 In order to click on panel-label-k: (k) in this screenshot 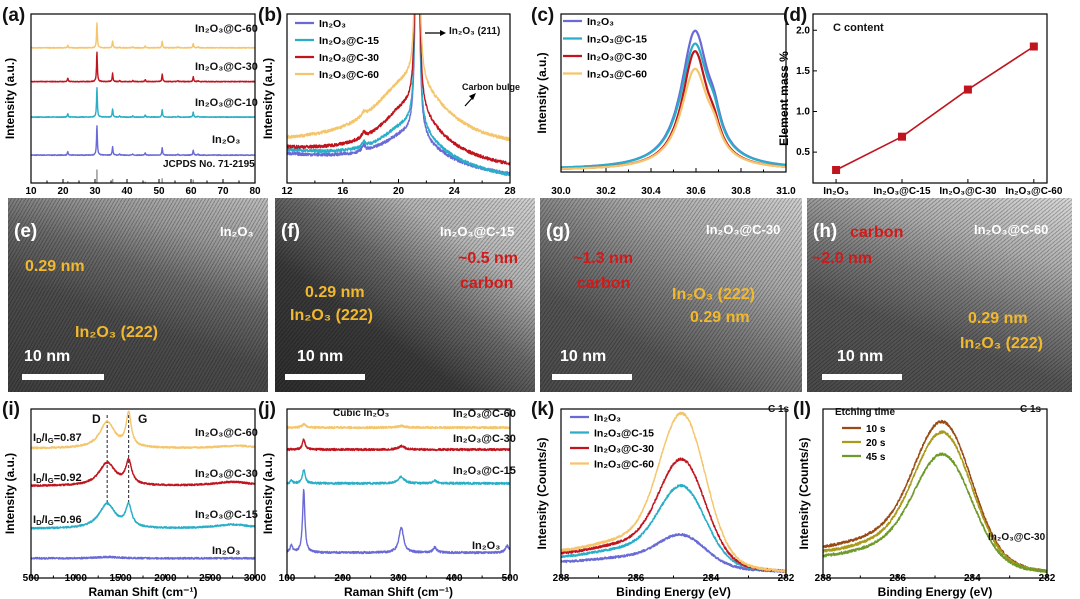, I will do `click(543, 409)`.